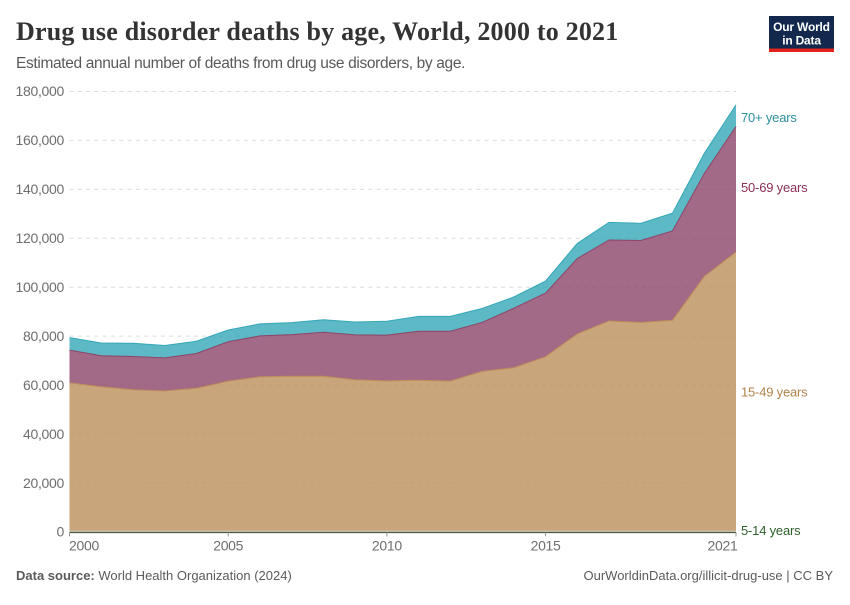 This screenshot has width=850, height=605. Describe the element at coordinates (39, 140) in the screenshot. I see `svg-text: 160,000` at that location.